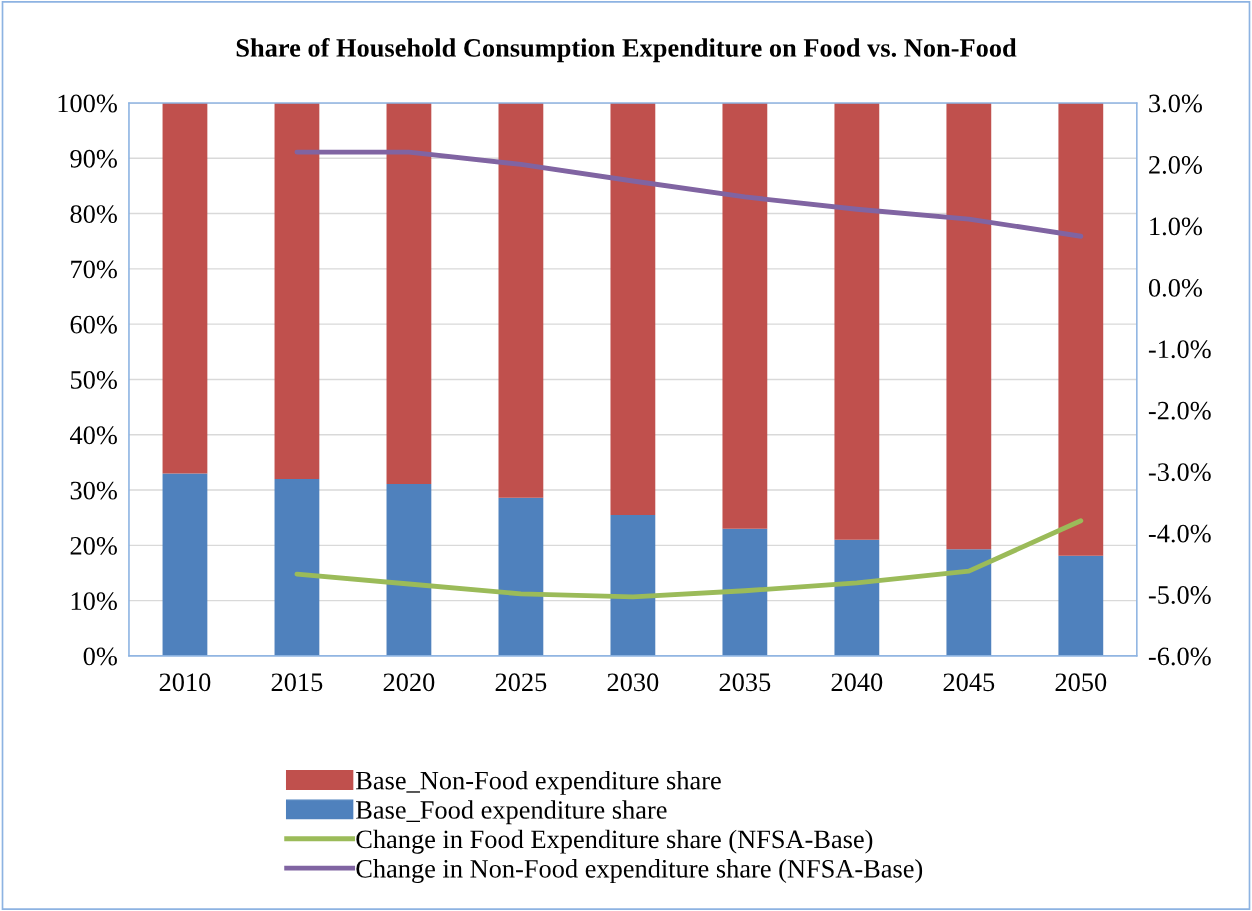  I want to click on y-tick-label: 20%, so click(93, 545).